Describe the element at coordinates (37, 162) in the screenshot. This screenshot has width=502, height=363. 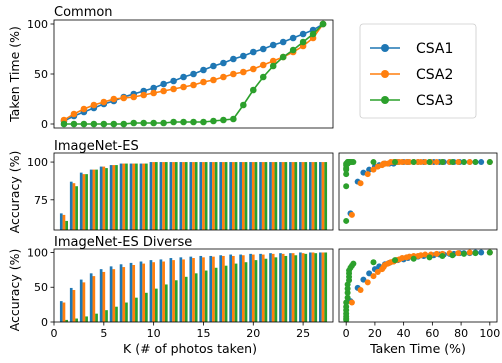
I see `panel-imagenet-es-bars-ytick-label: 100` at that location.